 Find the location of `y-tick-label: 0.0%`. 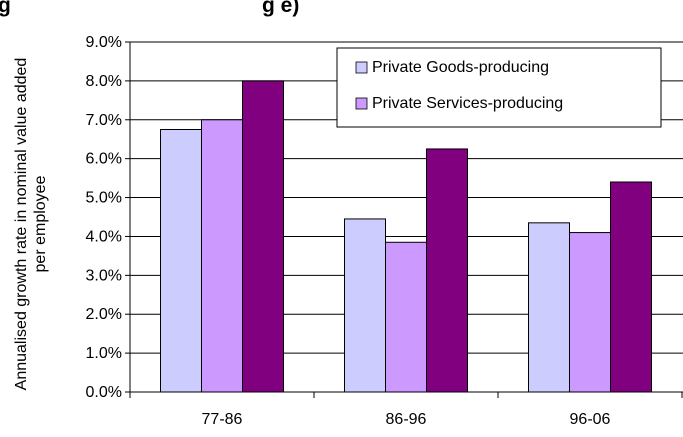

y-tick-label: 0.0% is located at coordinates (104, 392).